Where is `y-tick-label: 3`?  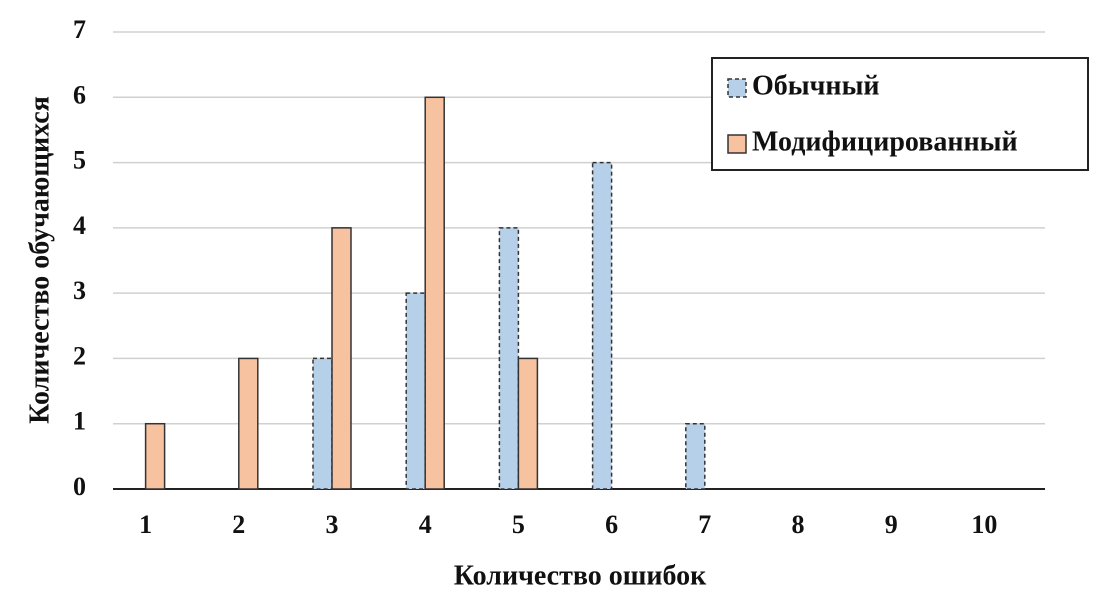 y-tick-label: 3 is located at coordinates (79, 290).